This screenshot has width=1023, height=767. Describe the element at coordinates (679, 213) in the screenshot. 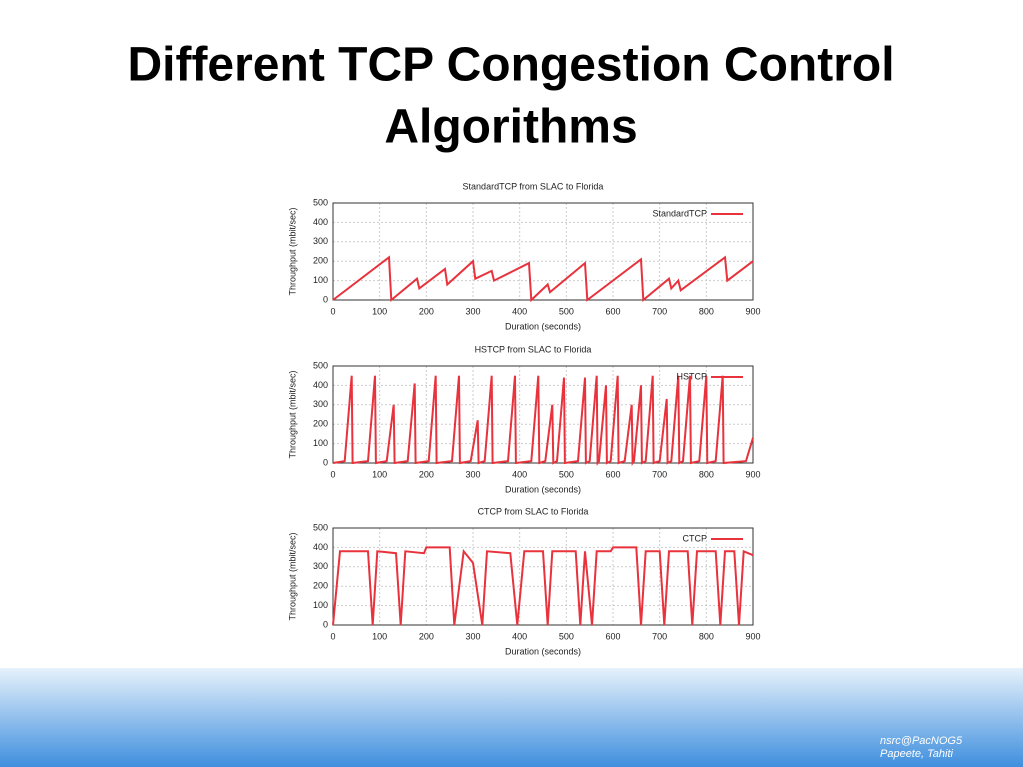

I see `legend-label: StandardTCP` at that location.